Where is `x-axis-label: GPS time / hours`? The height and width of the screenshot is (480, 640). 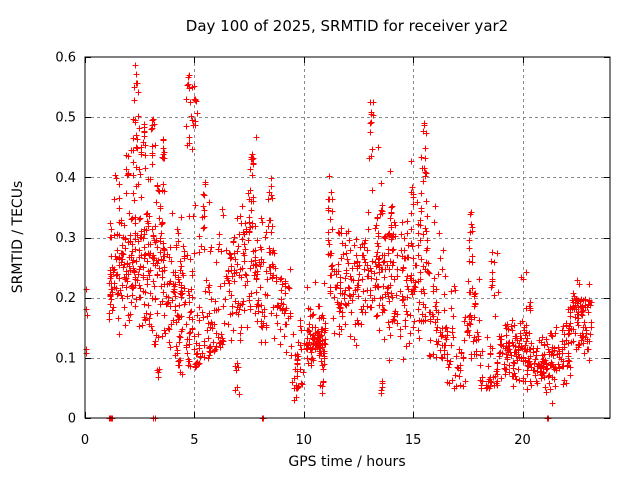
x-axis-label: GPS time / hours is located at coordinates (346, 462).